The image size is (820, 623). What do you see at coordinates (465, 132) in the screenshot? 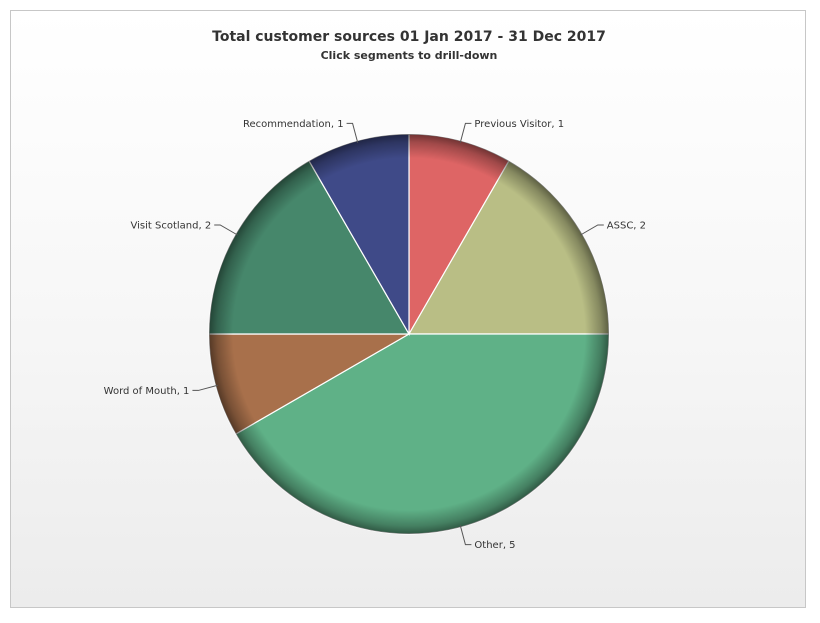
I see `label-connector-previous-visitor` at bounding box center [465, 132].